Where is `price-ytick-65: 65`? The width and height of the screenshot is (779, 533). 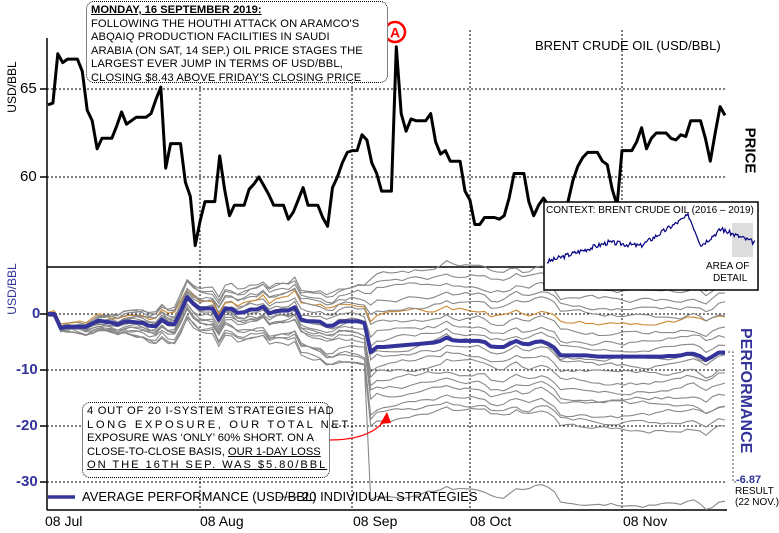 price-ytick-65: 65 is located at coordinates (28, 88).